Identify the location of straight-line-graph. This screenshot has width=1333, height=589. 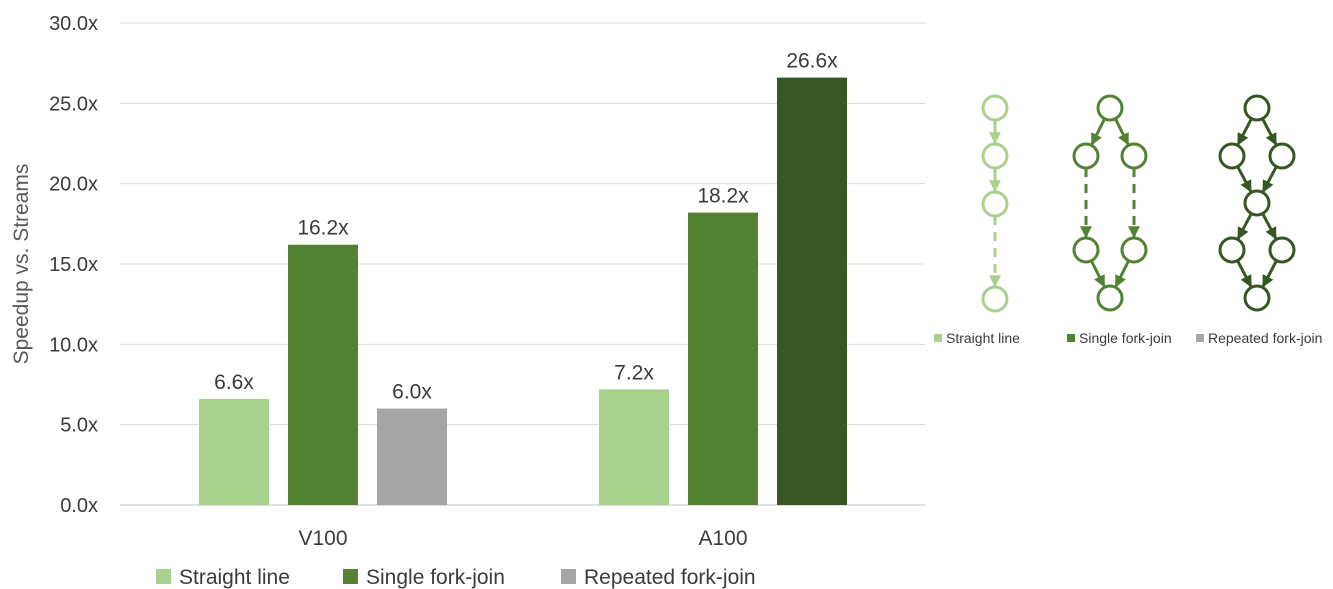
(995, 203).